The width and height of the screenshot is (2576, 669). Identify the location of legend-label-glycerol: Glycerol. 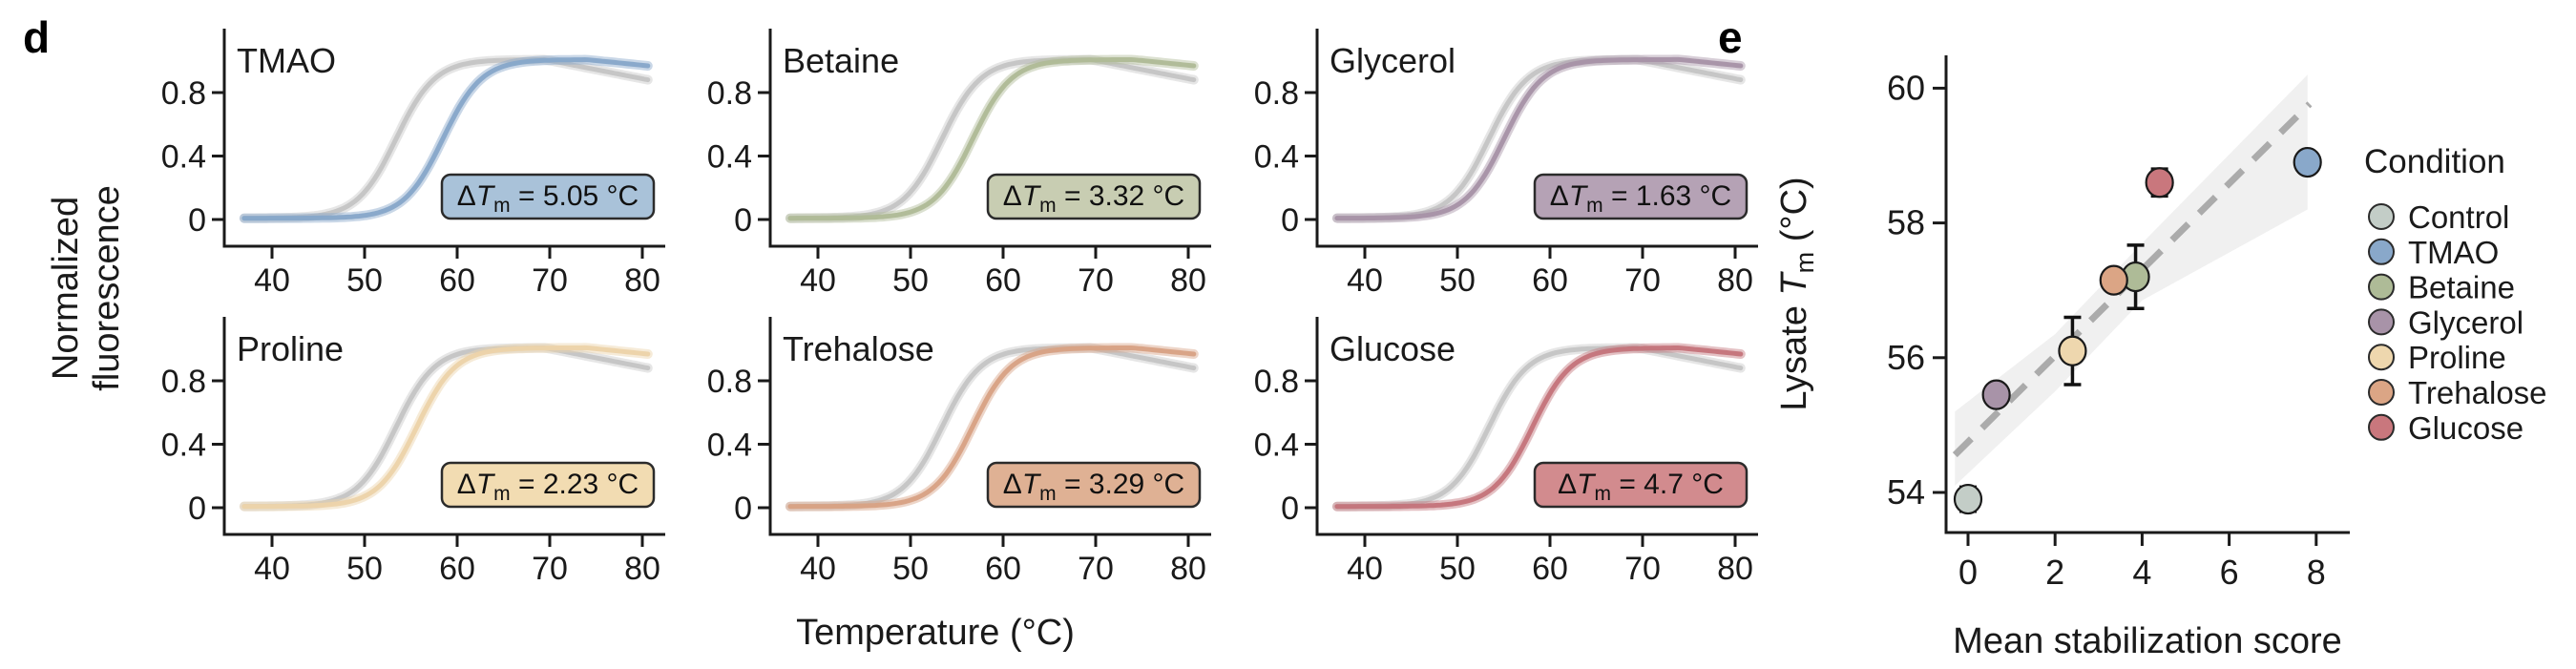
(2466, 322).